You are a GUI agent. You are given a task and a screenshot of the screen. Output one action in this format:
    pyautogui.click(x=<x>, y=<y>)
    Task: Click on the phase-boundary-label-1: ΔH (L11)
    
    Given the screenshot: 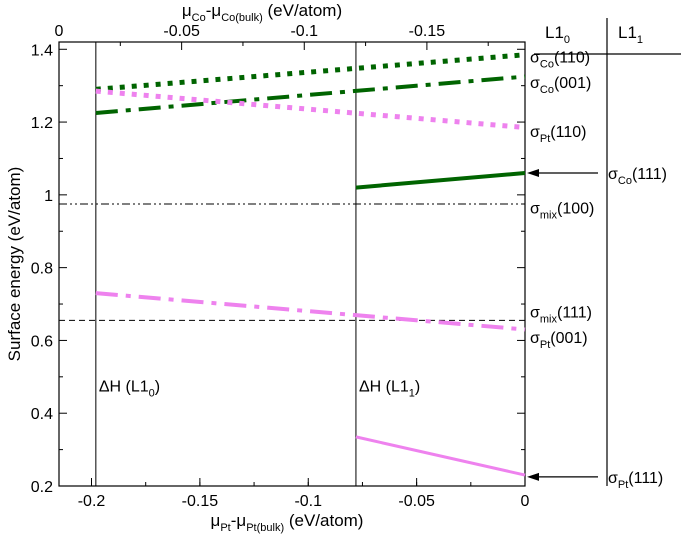 What is the action you would take?
    pyautogui.click(x=389, y=388)
    